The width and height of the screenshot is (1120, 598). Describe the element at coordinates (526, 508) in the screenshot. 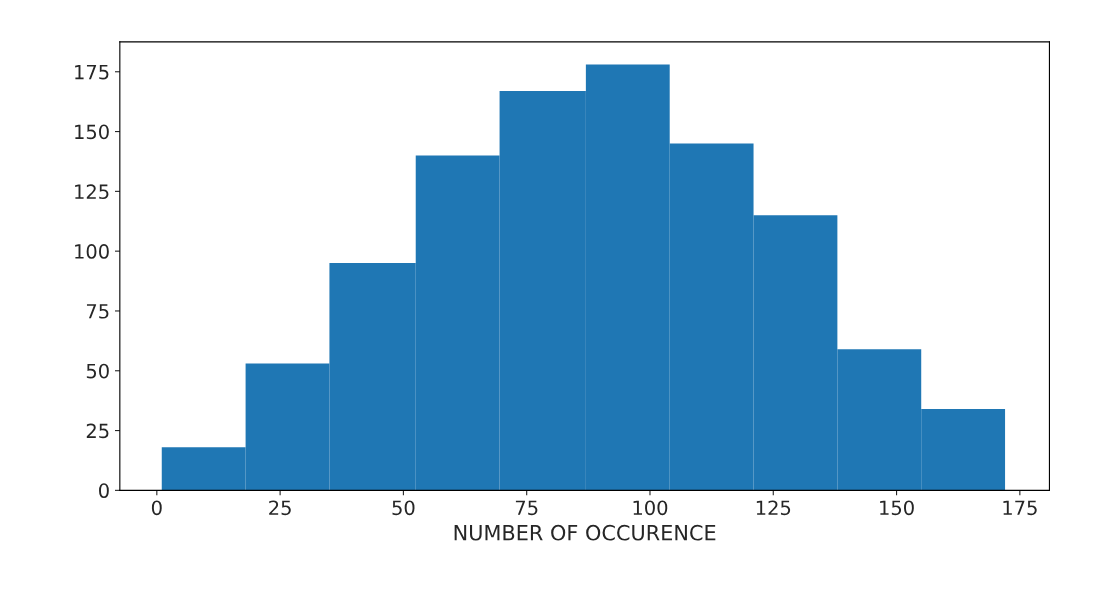

I see `x-tick-label: 75` at that location.